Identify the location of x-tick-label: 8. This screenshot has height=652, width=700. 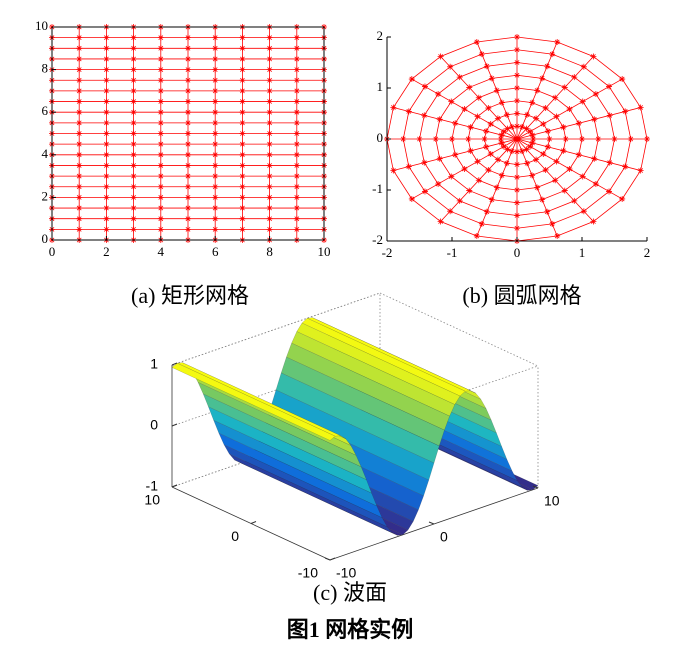
(269, 251).